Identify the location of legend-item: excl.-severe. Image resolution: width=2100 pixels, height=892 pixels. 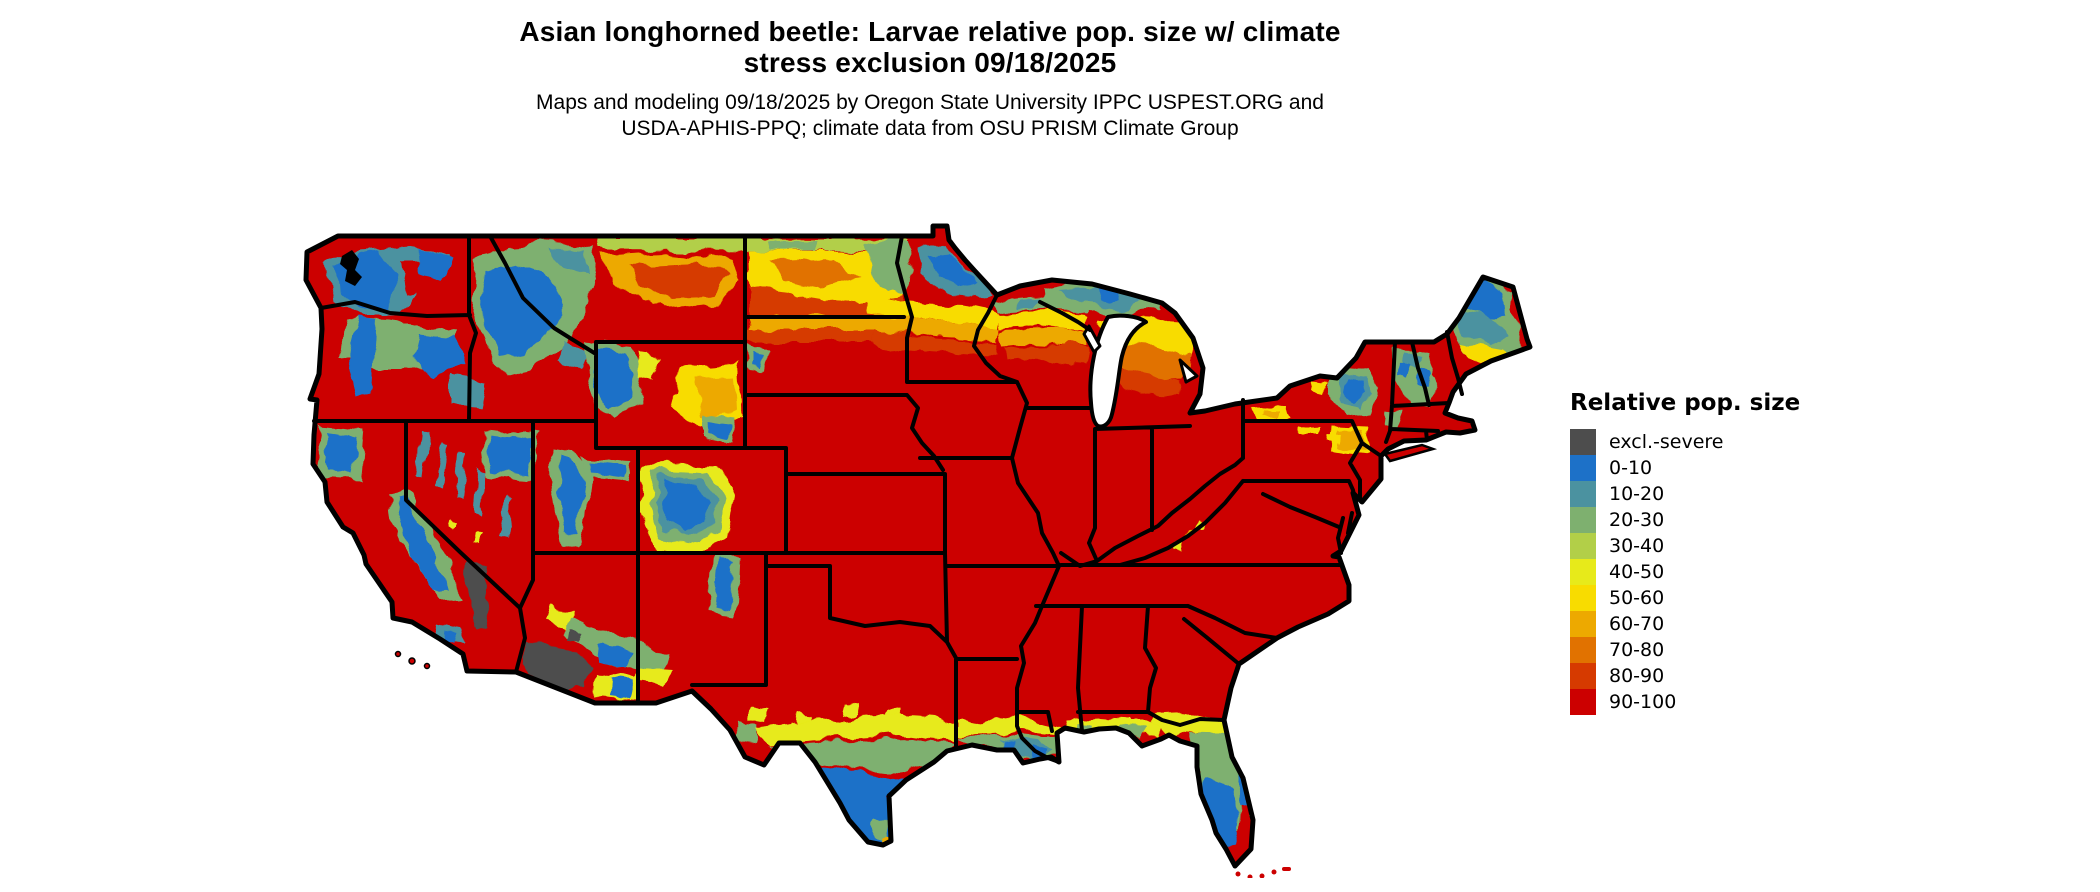
(1685, 442).